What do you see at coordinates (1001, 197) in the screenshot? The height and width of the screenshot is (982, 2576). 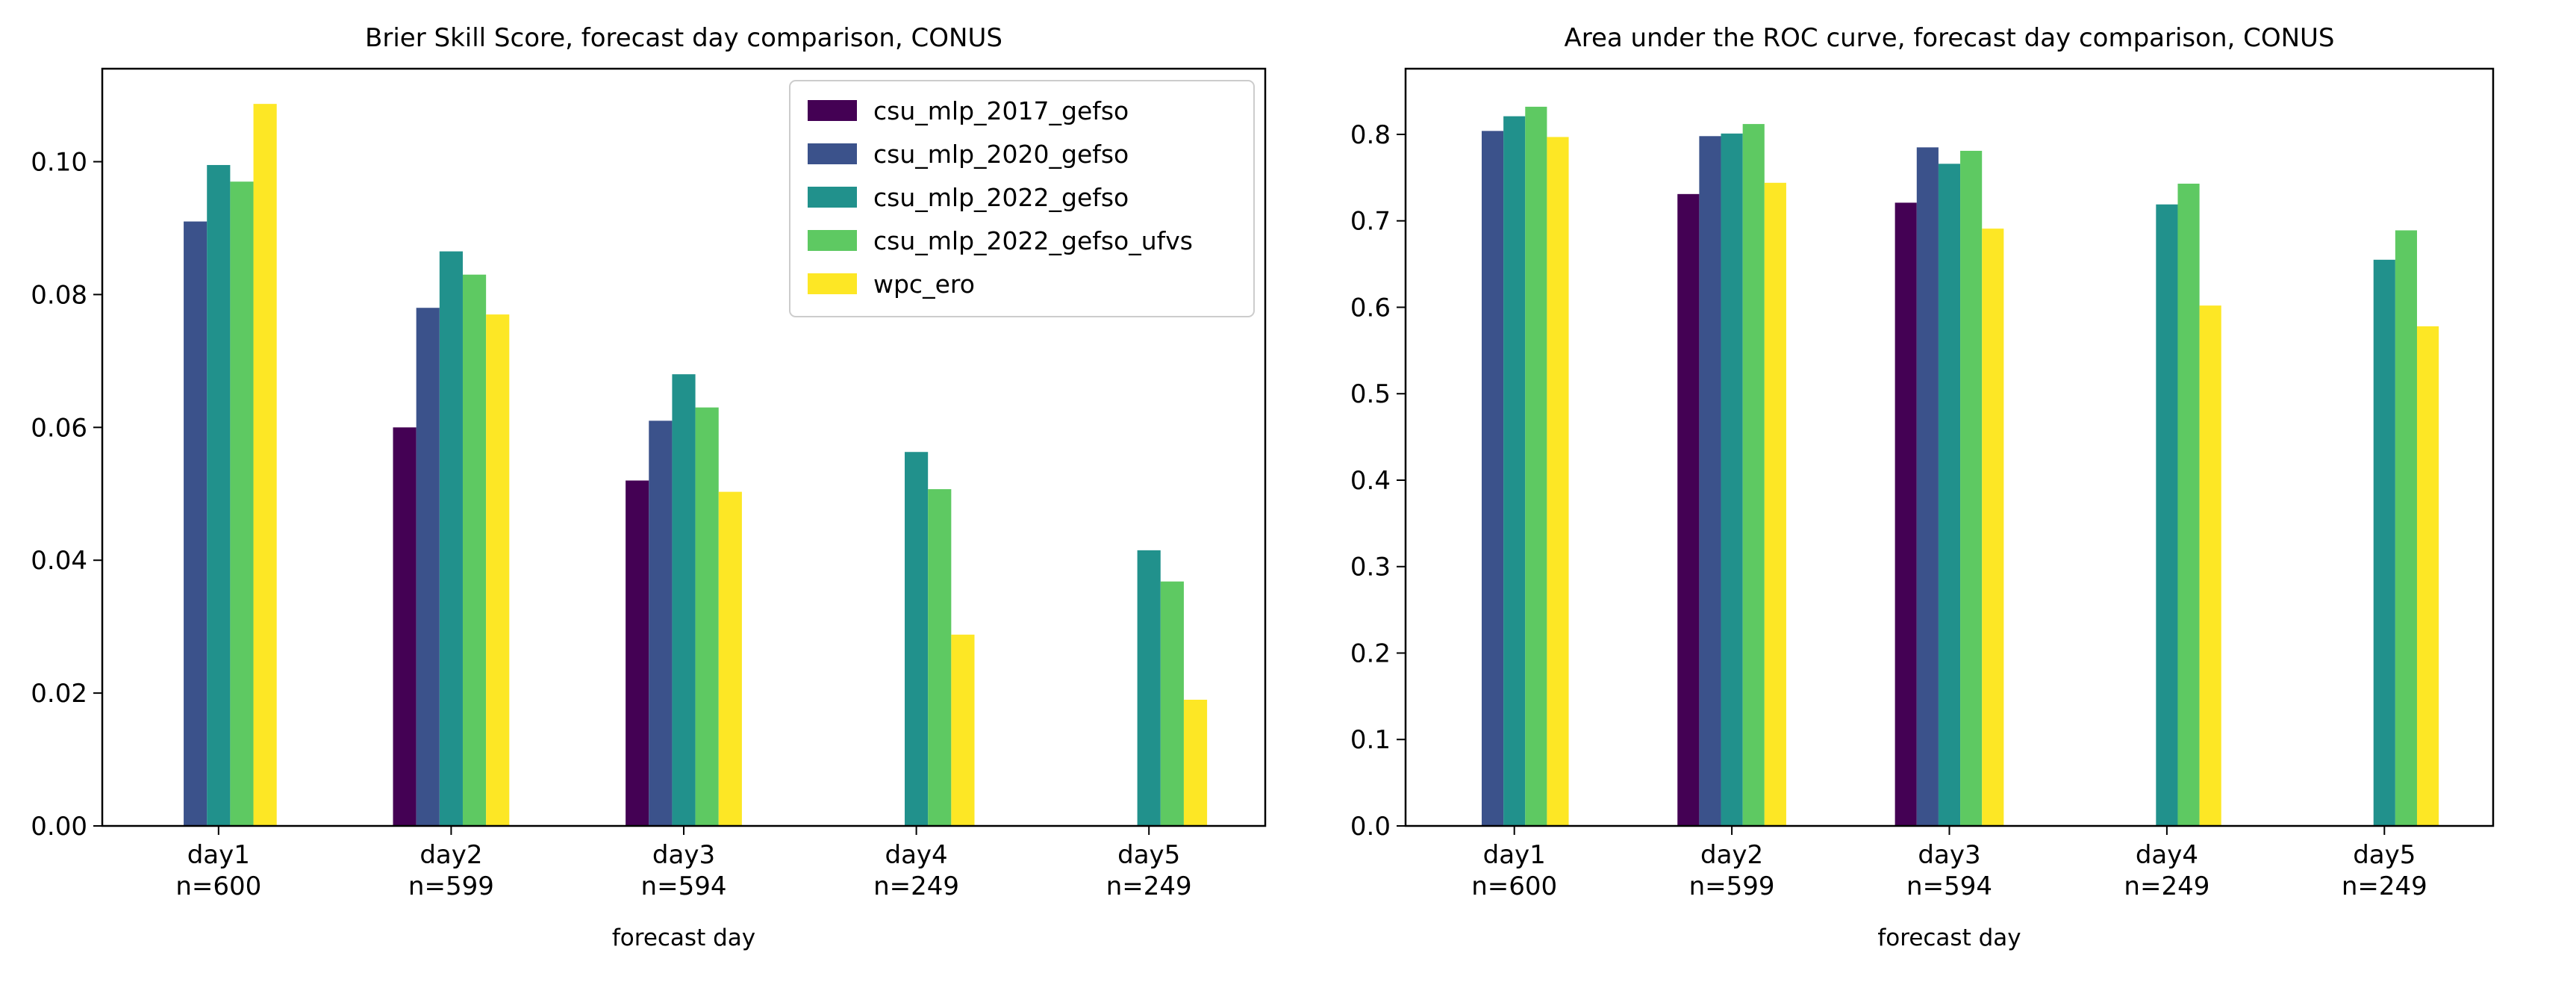 I see `legend-label-csu-mlp-2022-gefso: csu_mlp_2022_gefso` at bounding box center [1001, 197].